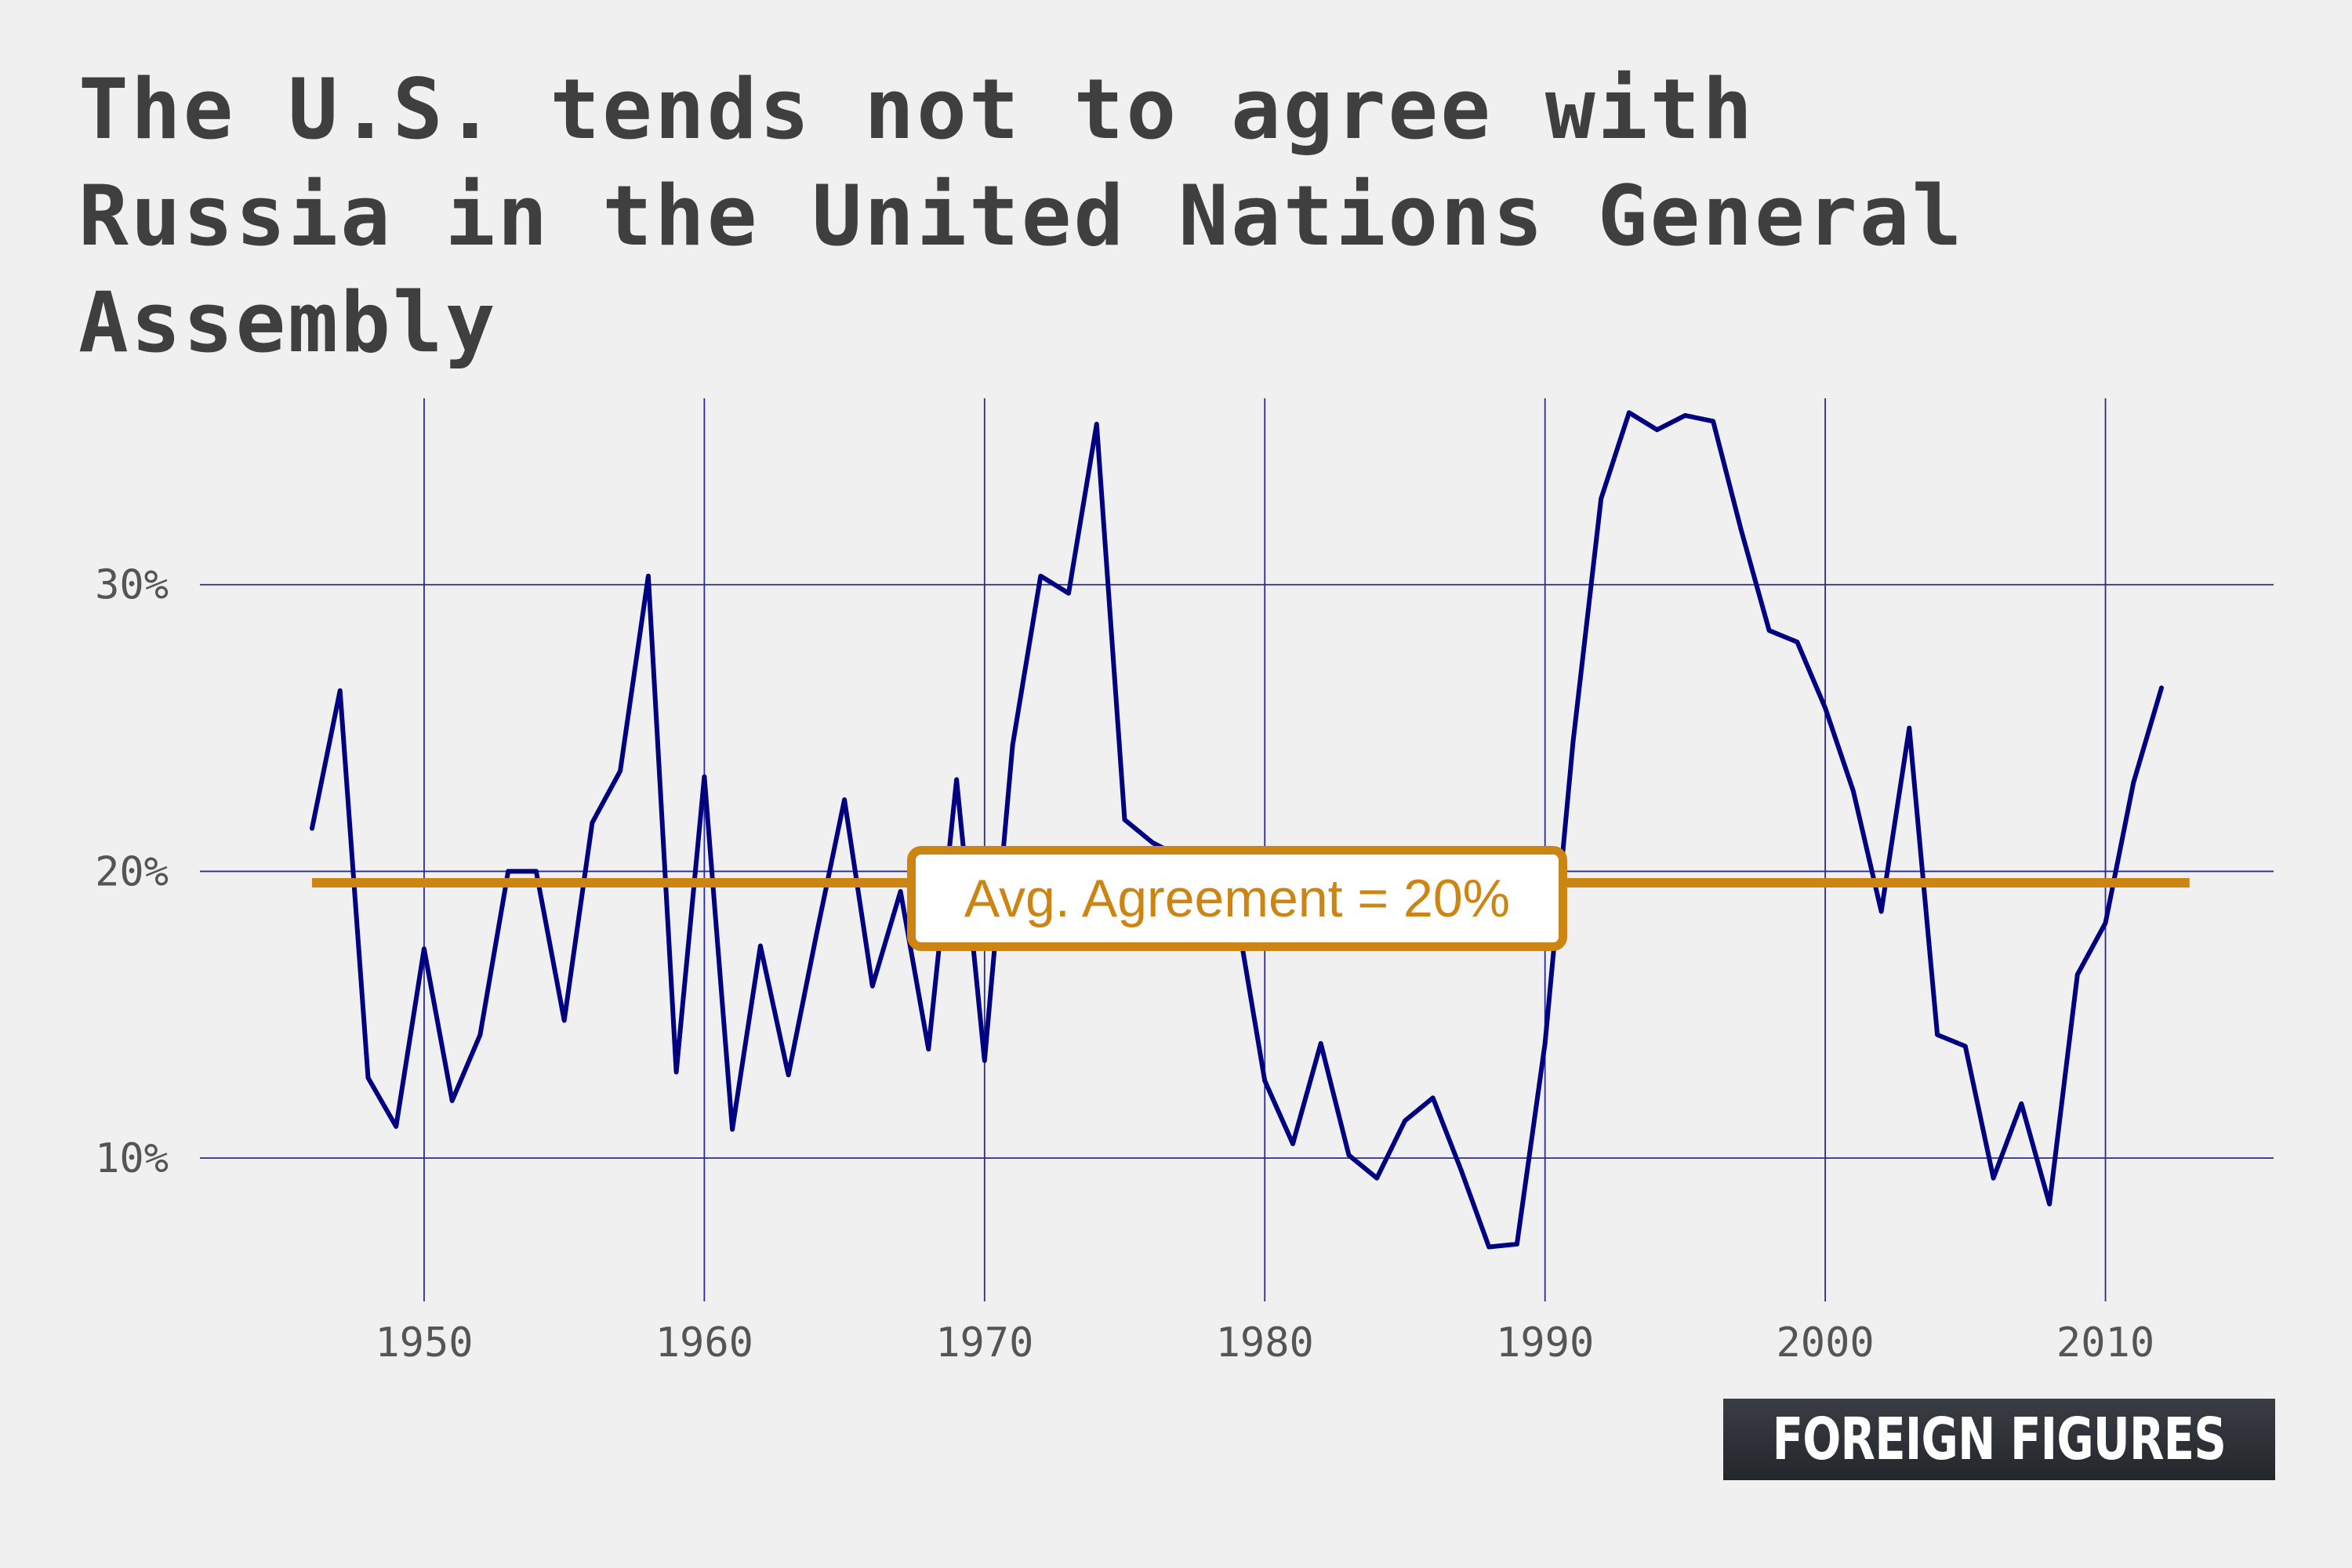 Image resolution: width=2352 pixels, height=1568 pixels. I want to click on x-tick-label: 2010, so click(2105, 1343).